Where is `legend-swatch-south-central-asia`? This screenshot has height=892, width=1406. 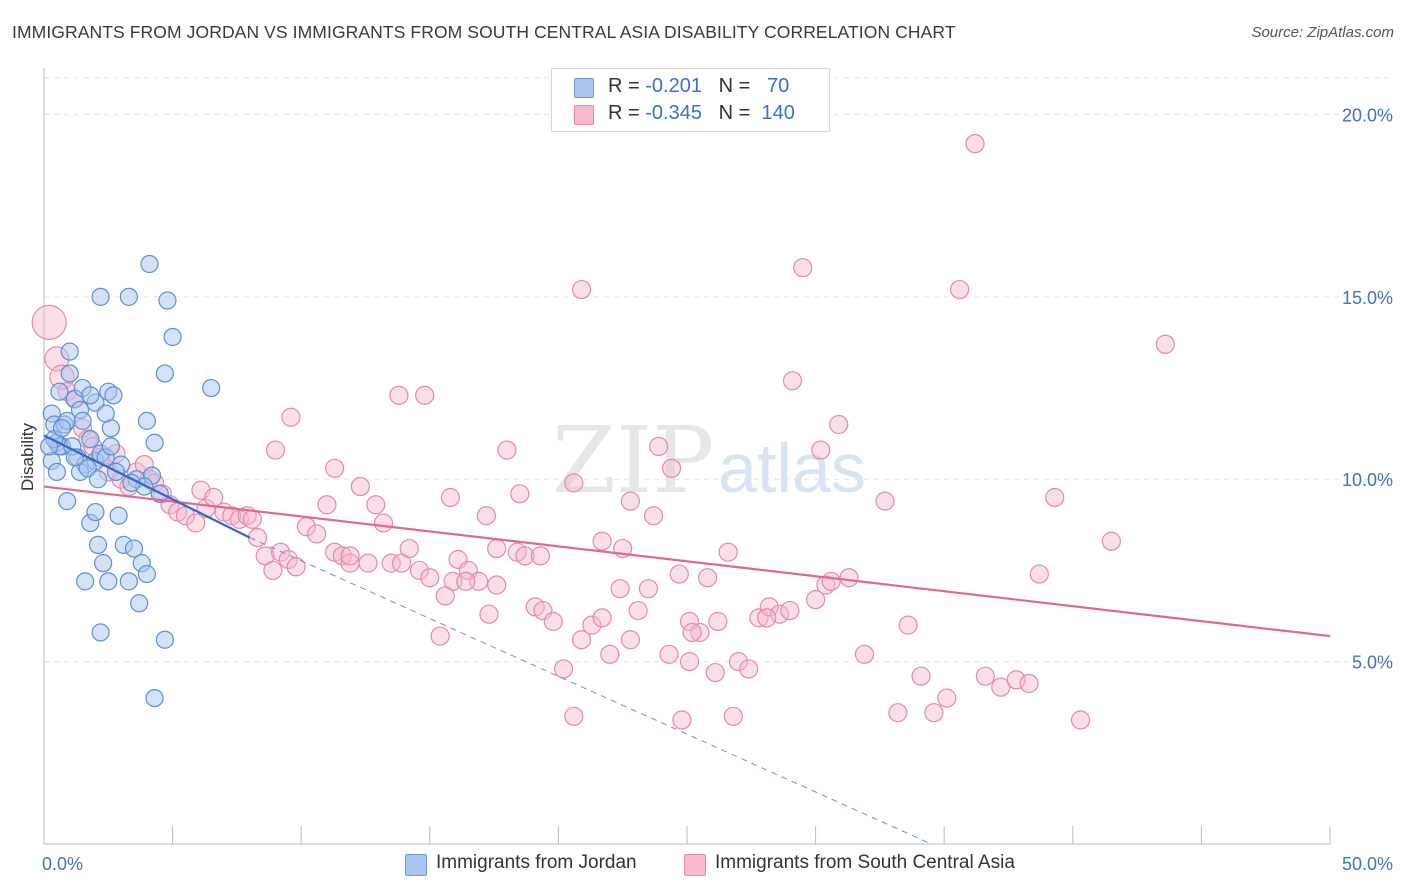 legend-swatch-south-central-asia is located at coordinates (584, 115).